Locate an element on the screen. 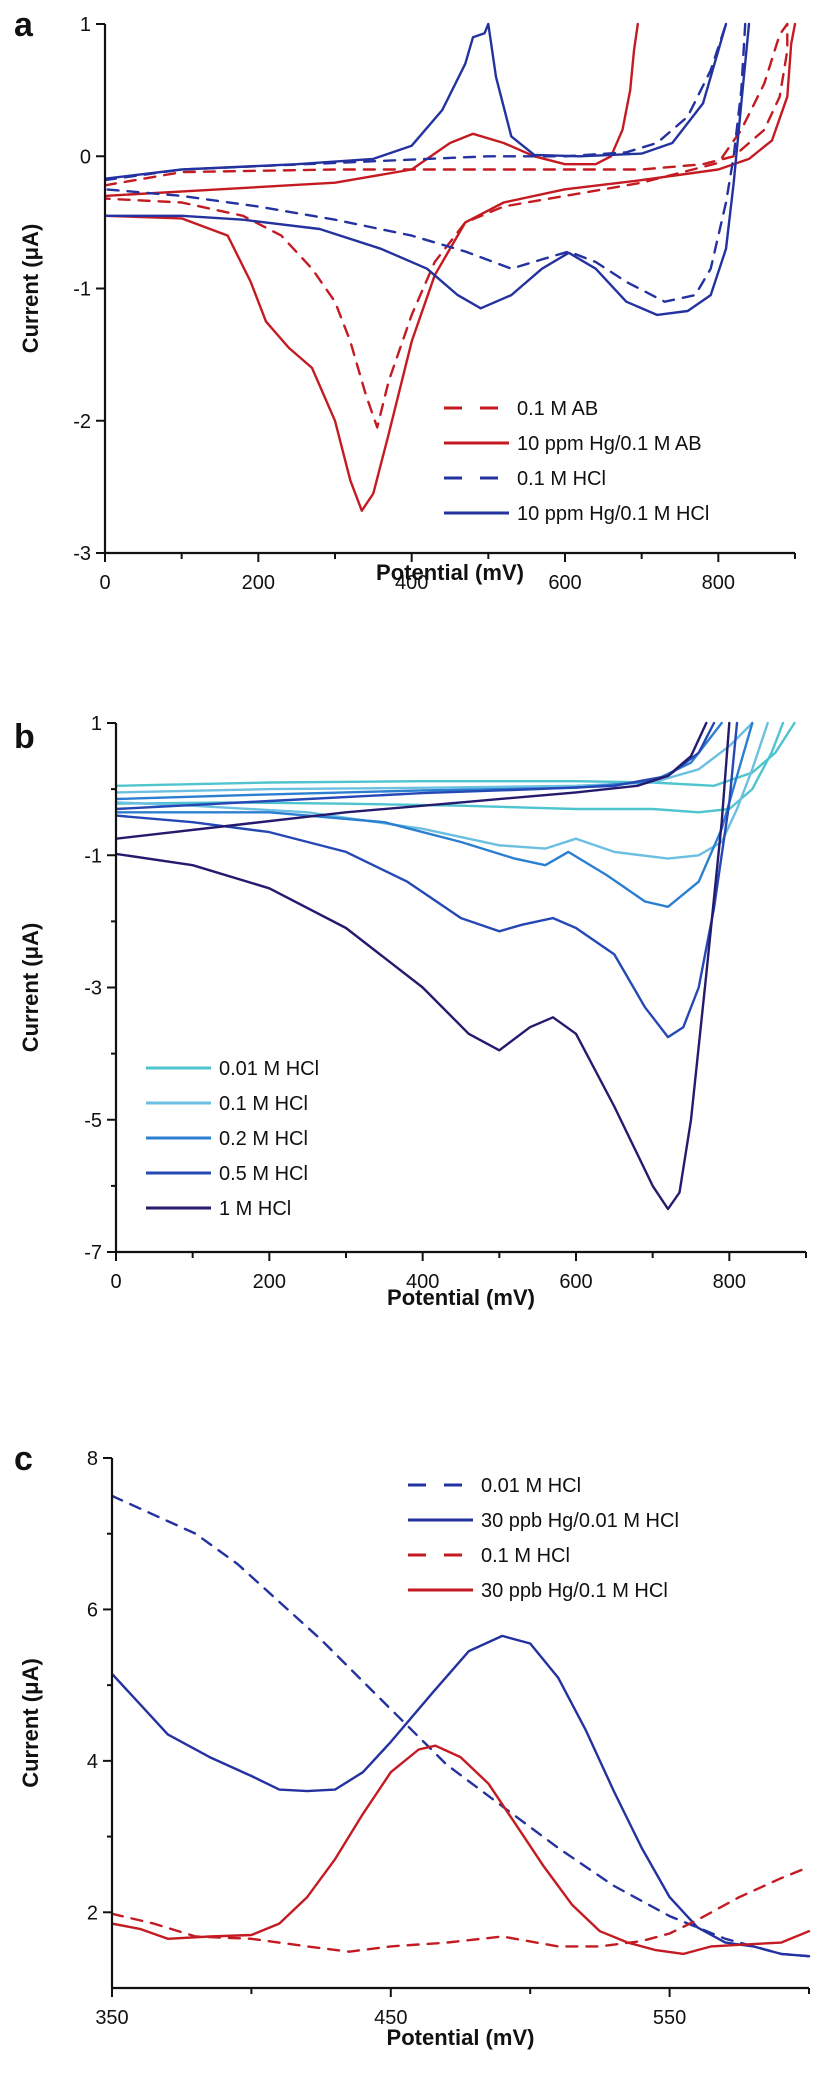 This screenshot has width=820, height=2100. series-line-0-5-m-hcl-return is located at coordinates (427, 880).